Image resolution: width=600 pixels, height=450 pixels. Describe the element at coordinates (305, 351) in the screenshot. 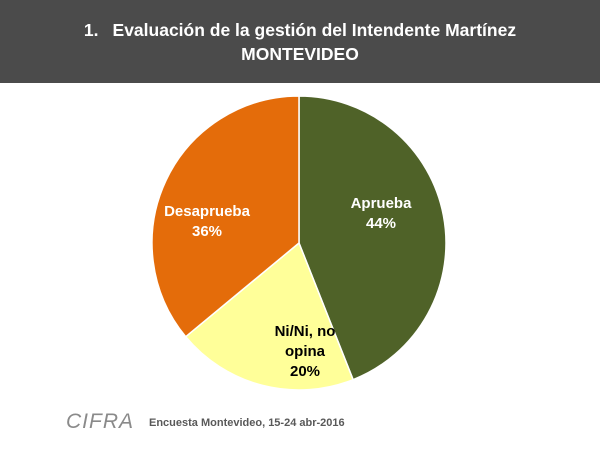

I see `slice-name-label-1: opina` at that location.